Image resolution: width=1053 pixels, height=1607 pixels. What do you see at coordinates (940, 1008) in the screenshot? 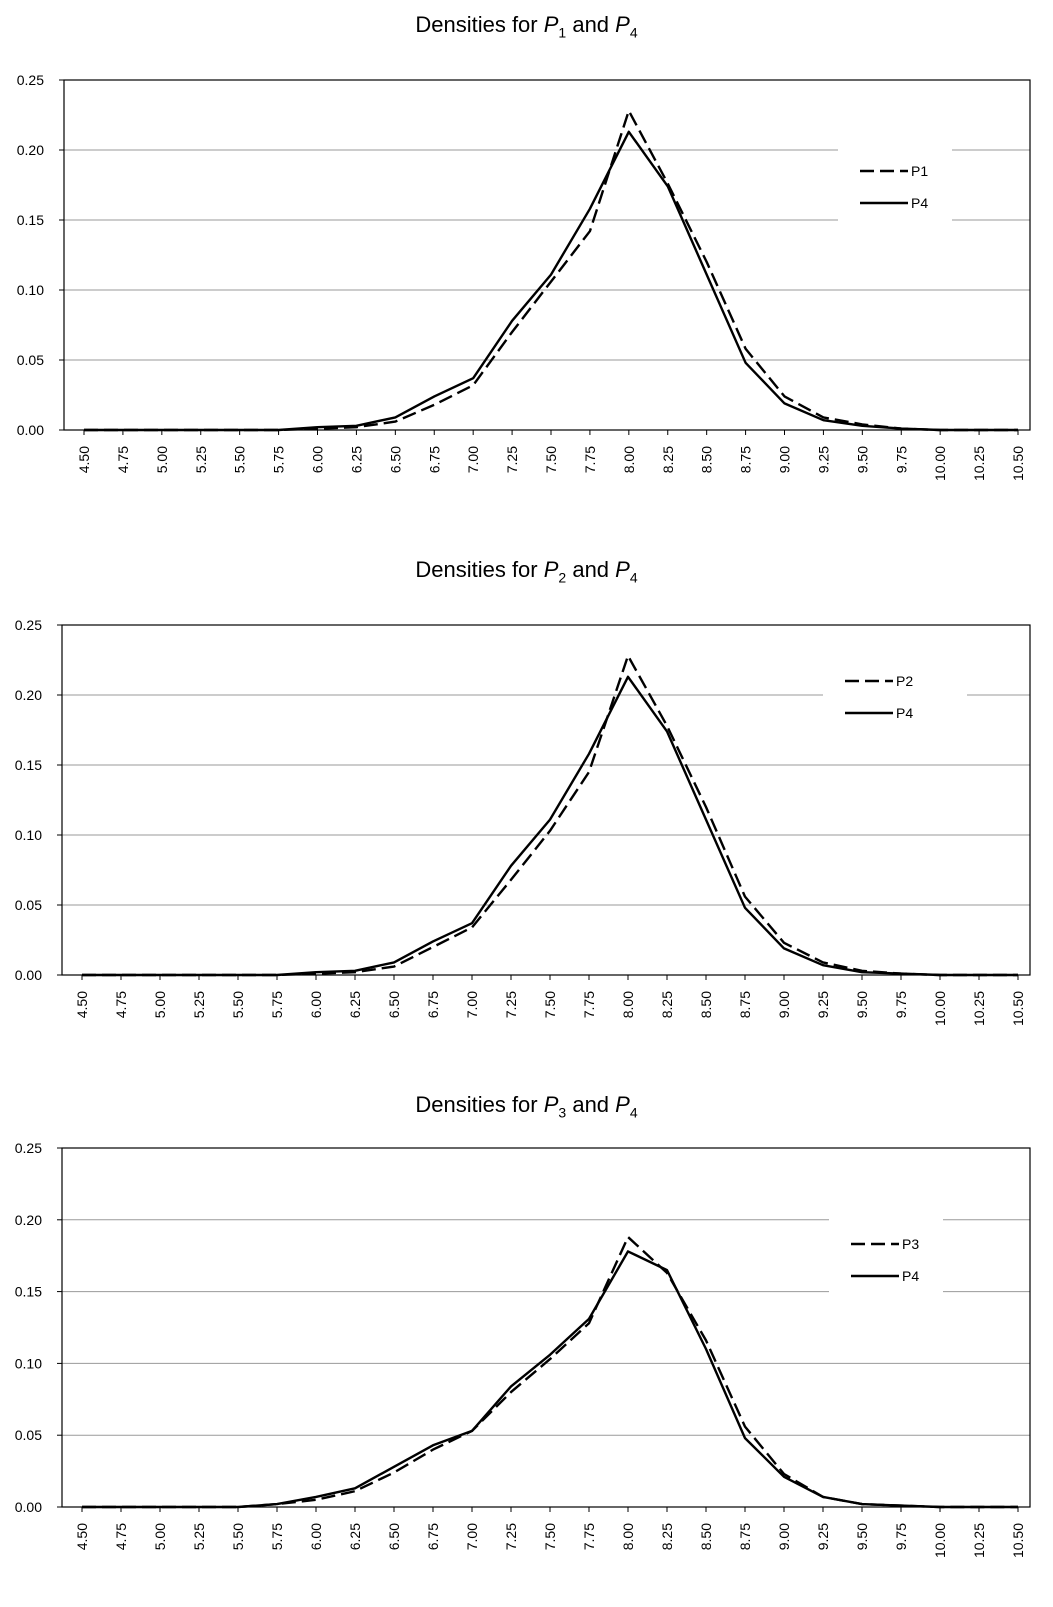
I see `x-tick-label: 10.00` at bounding box center [940, 1008].